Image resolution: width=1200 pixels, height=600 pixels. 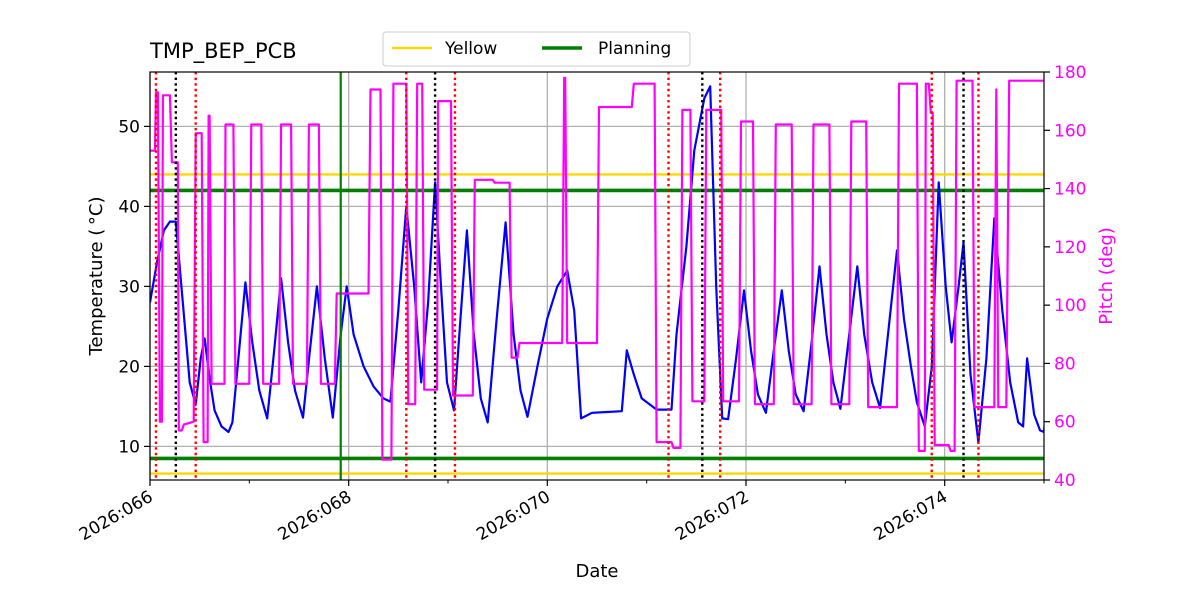 I want to click on y2-tick-label-7: 180, so click(x=1070, y=73).